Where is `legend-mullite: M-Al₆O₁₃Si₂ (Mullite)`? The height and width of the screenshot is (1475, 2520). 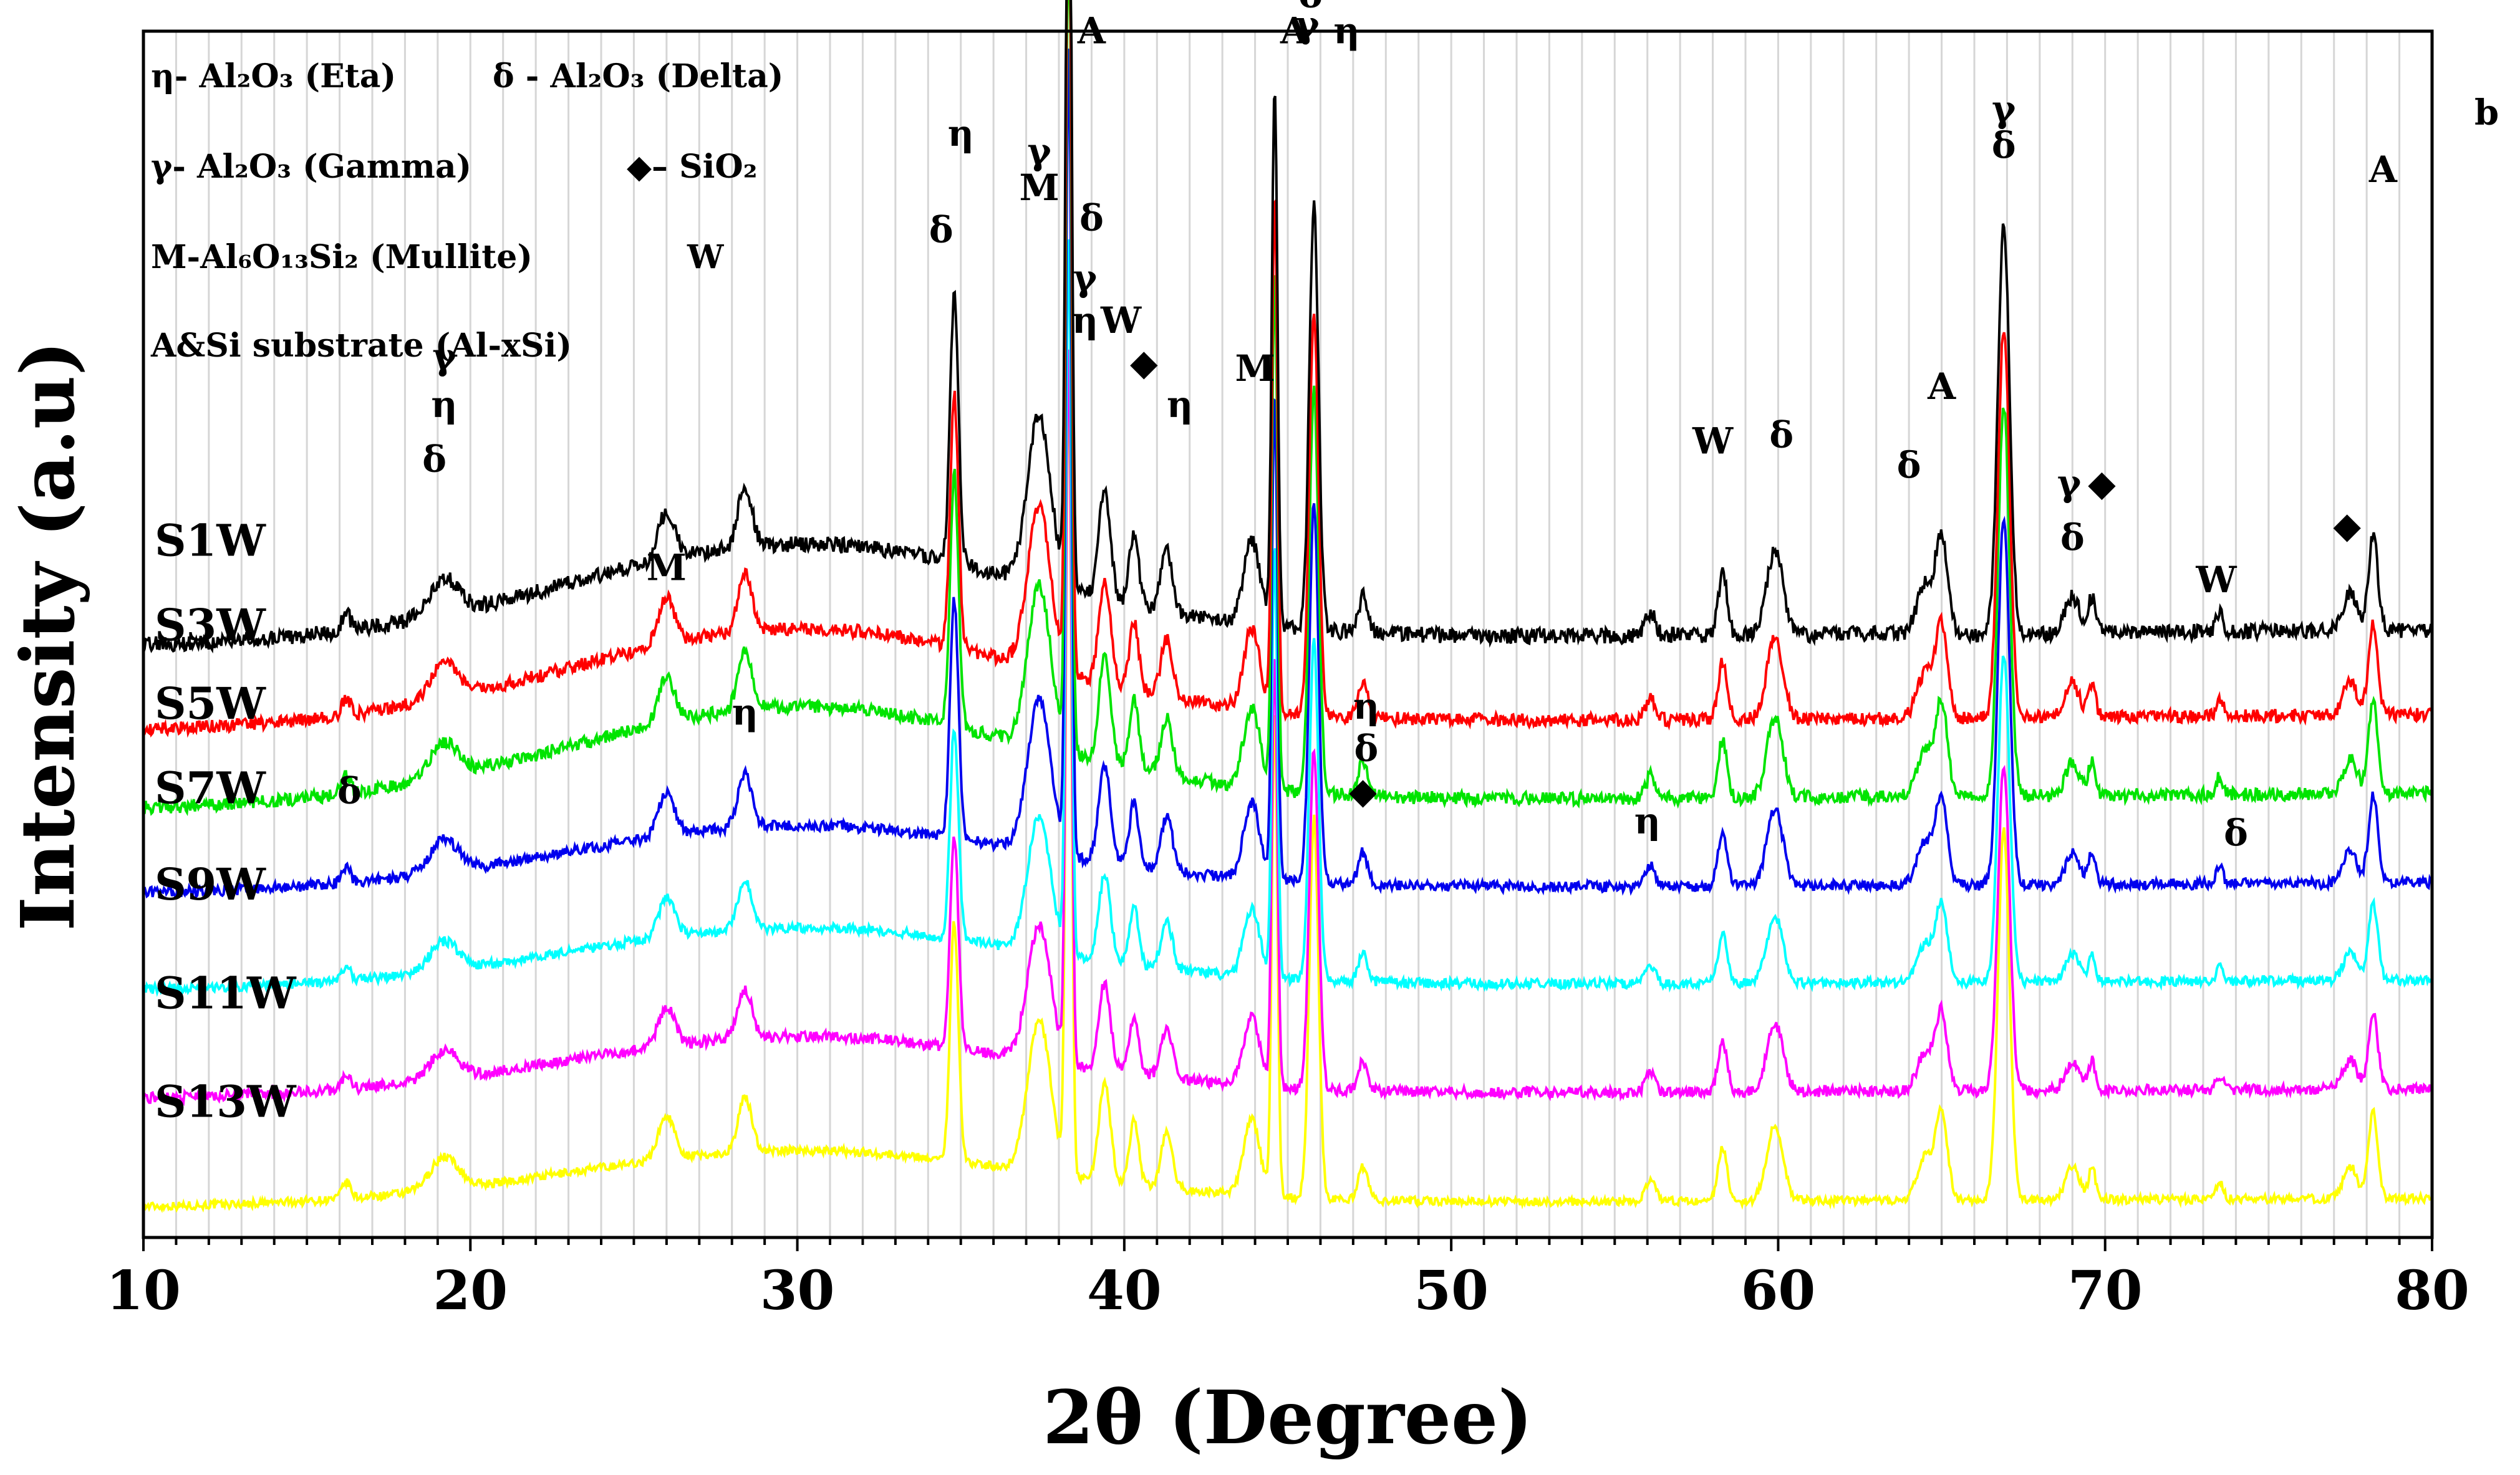 legend-mullite: M-Al₆O₁₃Si₂ (Mullite) is located at coordinates (342, 257).